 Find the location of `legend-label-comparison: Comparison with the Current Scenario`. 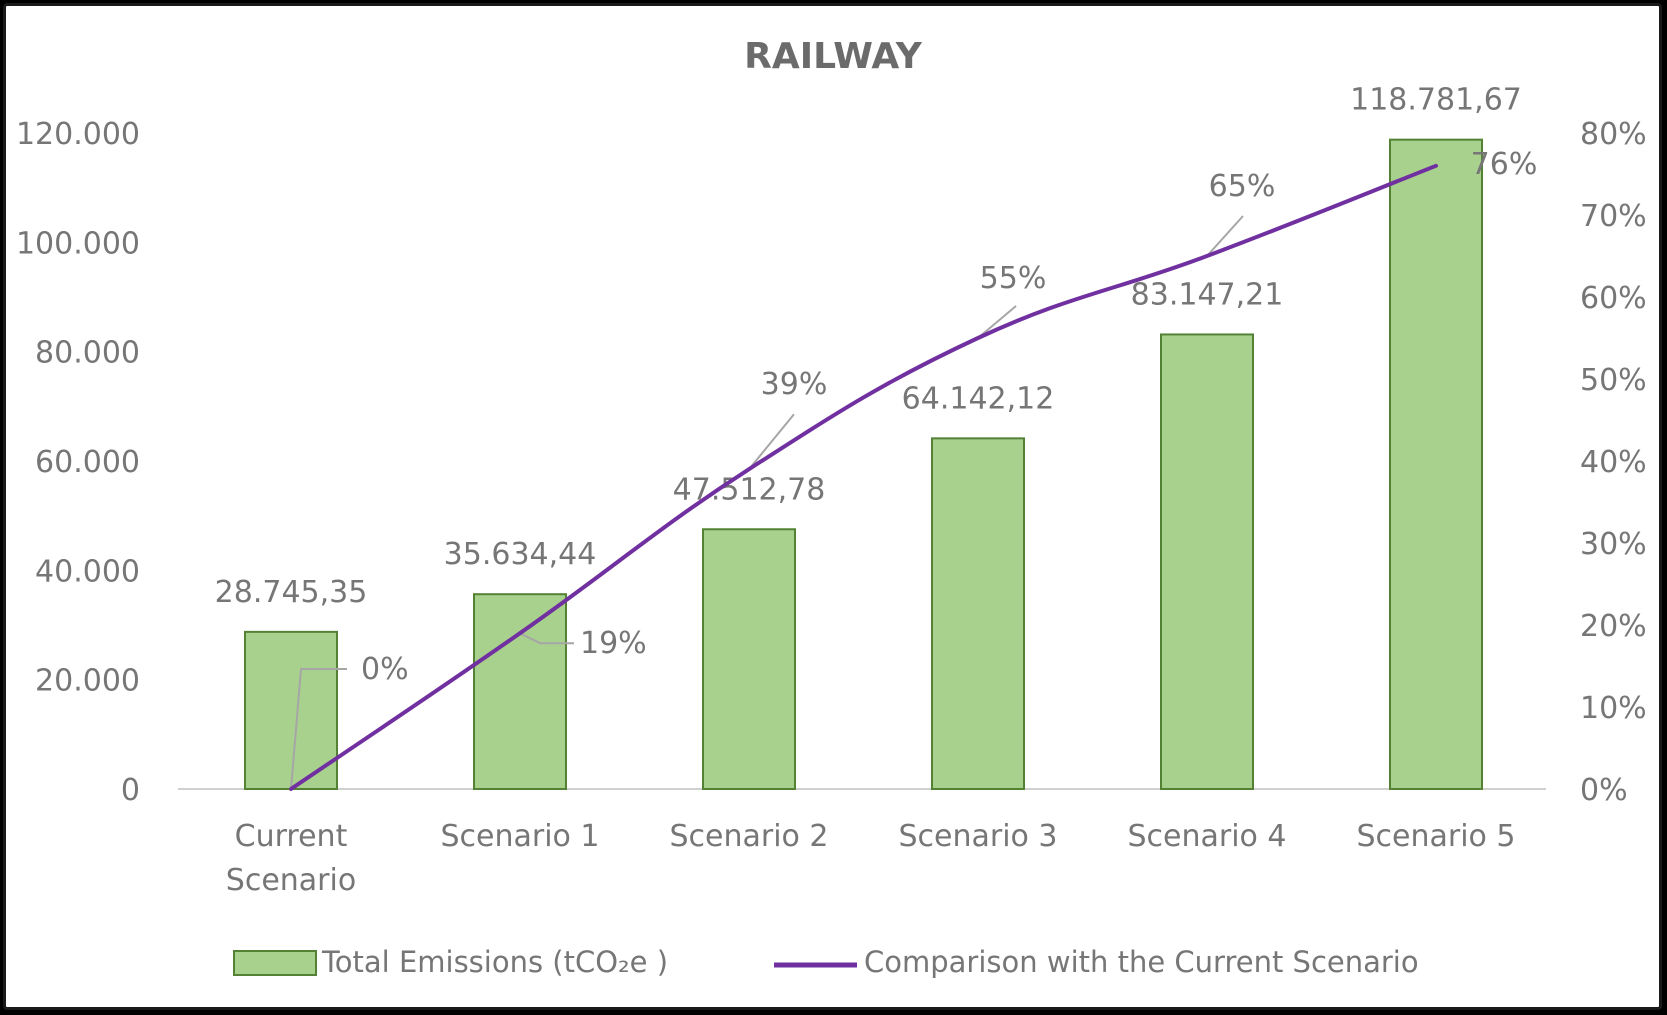

legend-label-comparison: Comparison with the Current Scenario is located at coordinates (1141, 962).